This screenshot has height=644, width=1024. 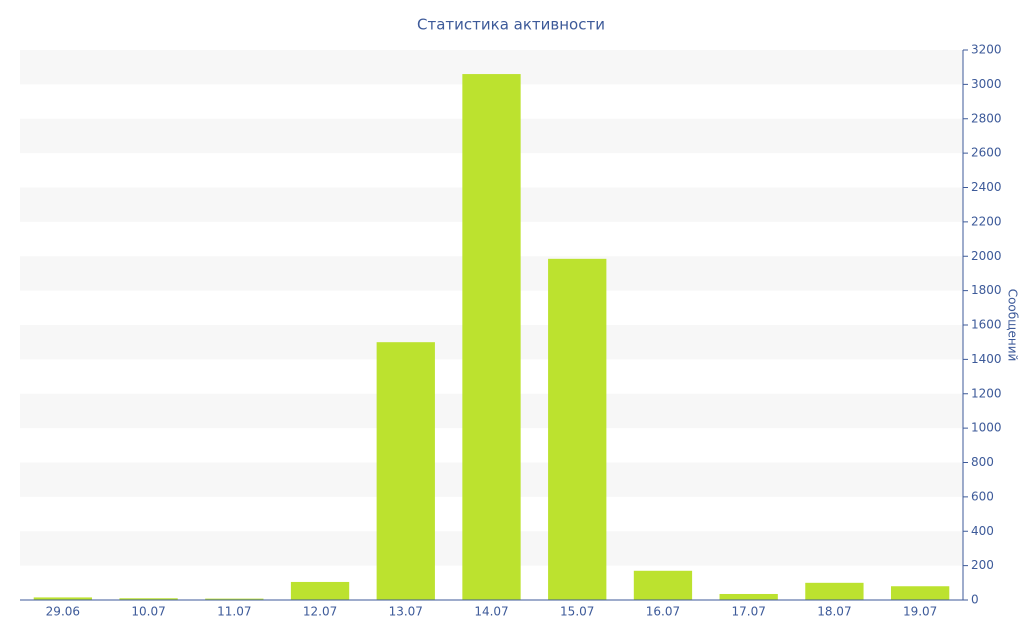 I want to click on y-tick-label: 3200, so click(x=986, y=50).